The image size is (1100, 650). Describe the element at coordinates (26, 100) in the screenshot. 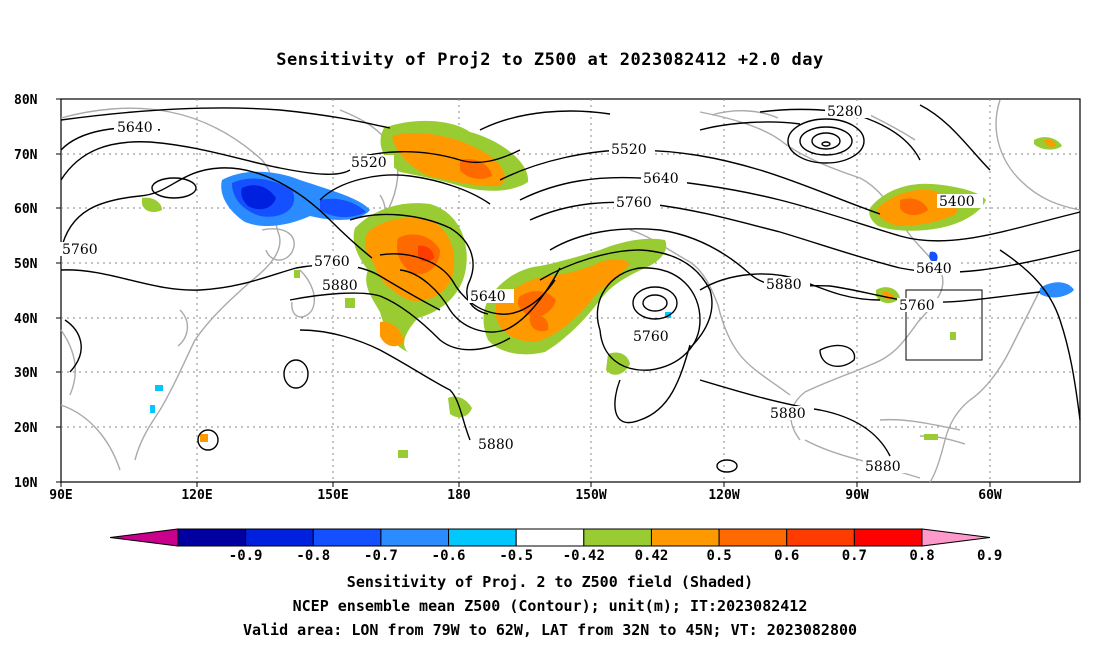

I see `lat-label: 80N` at that location.